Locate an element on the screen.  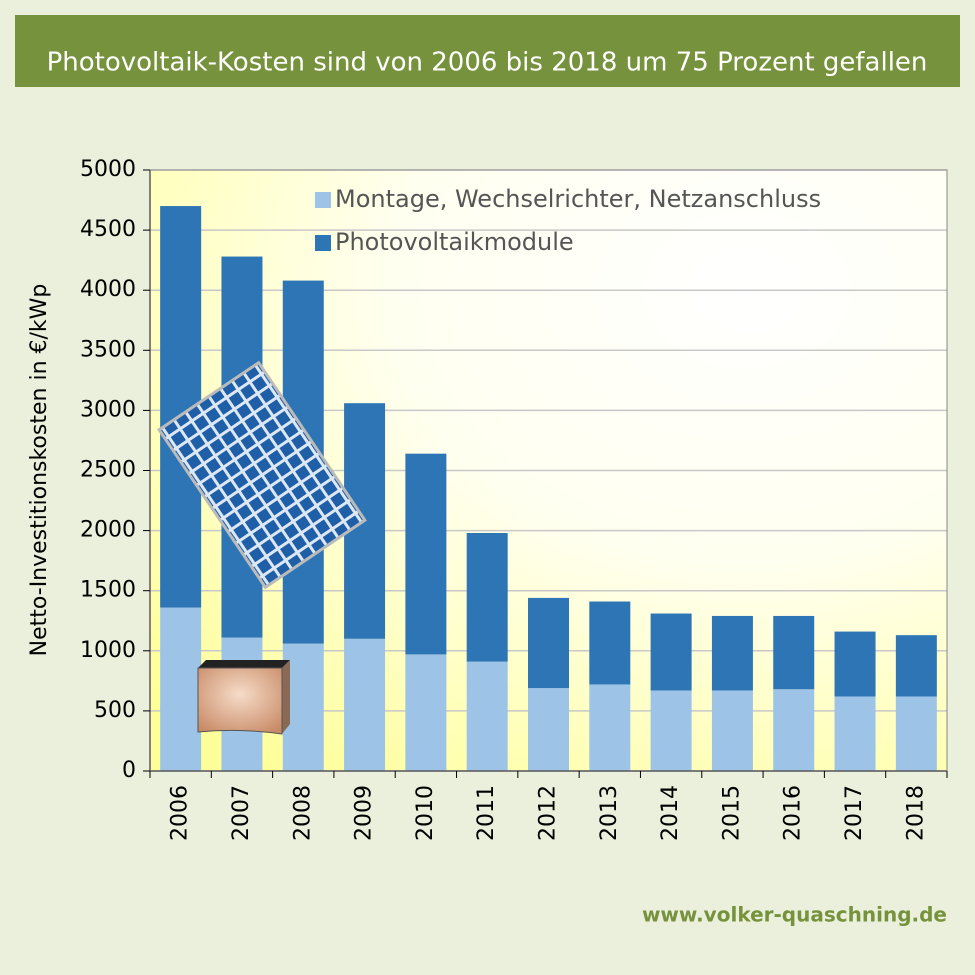
x-tick-label: 2012 is located at coordinates (548, 813).